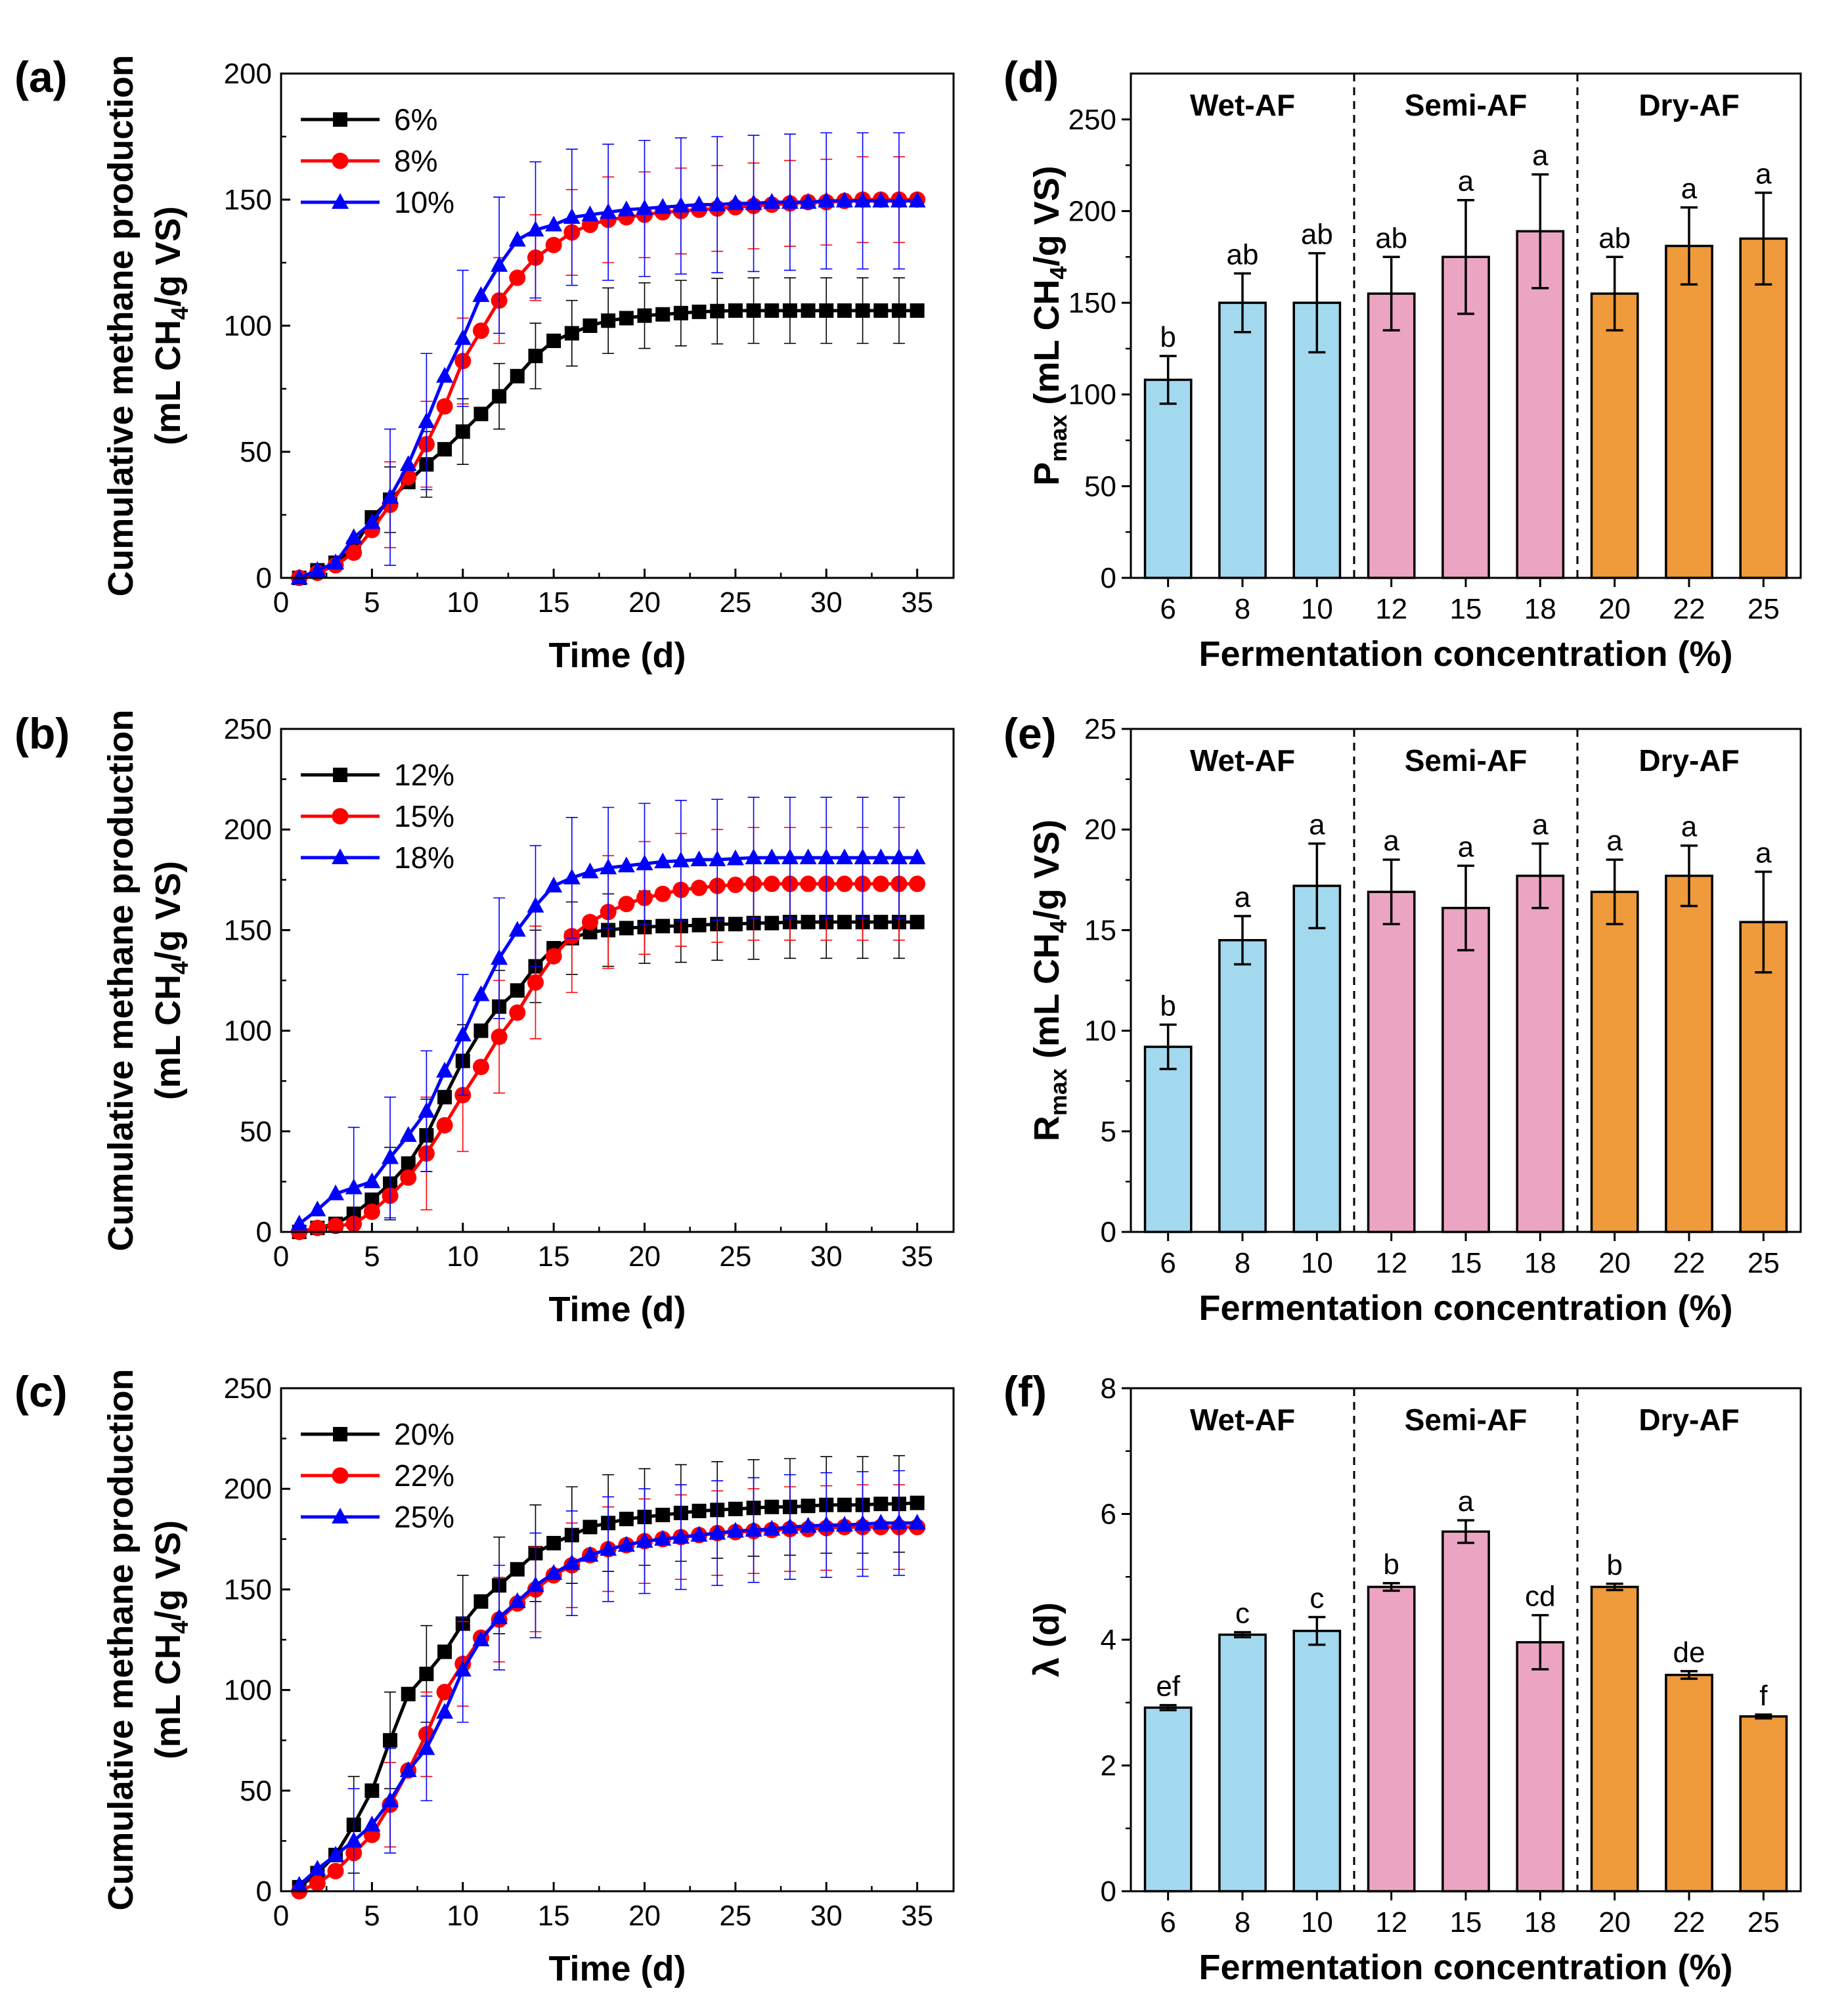 The height and width of the screenshot is (2016, 1825). I want to click on x-axis-title: Time (d), so click(617, 1968).